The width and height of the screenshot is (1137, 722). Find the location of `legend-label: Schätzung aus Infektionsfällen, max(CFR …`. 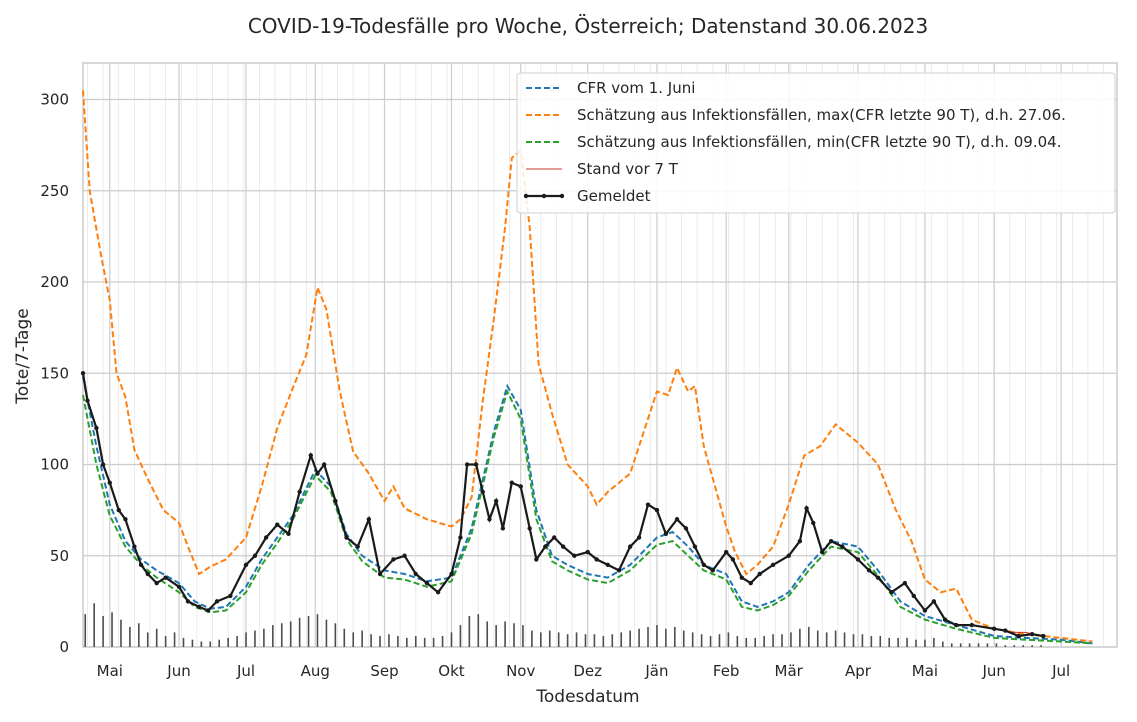

legend-label: Schätzung aus Infektionsfällen, max(CFR … is located at coordinates (821, 115).